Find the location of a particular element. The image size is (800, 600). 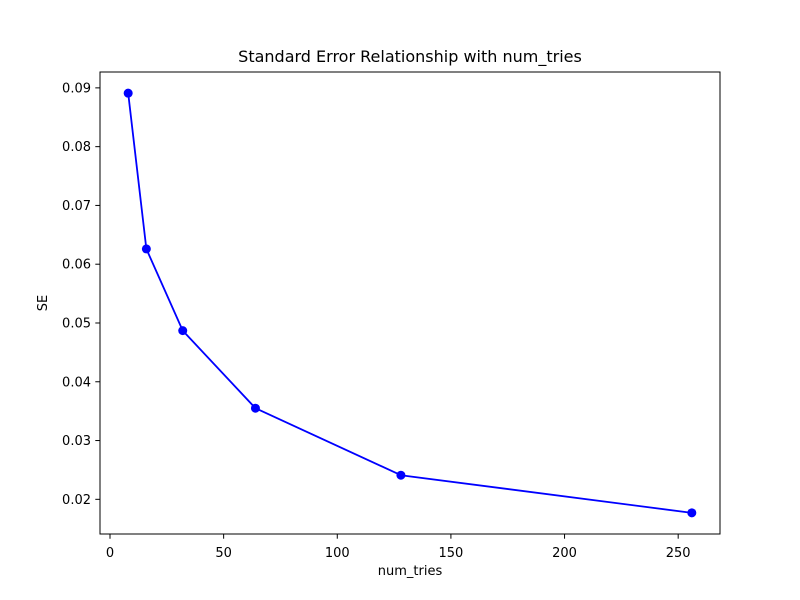

x-tick-label: 100 is located at coordinates (337, 553).